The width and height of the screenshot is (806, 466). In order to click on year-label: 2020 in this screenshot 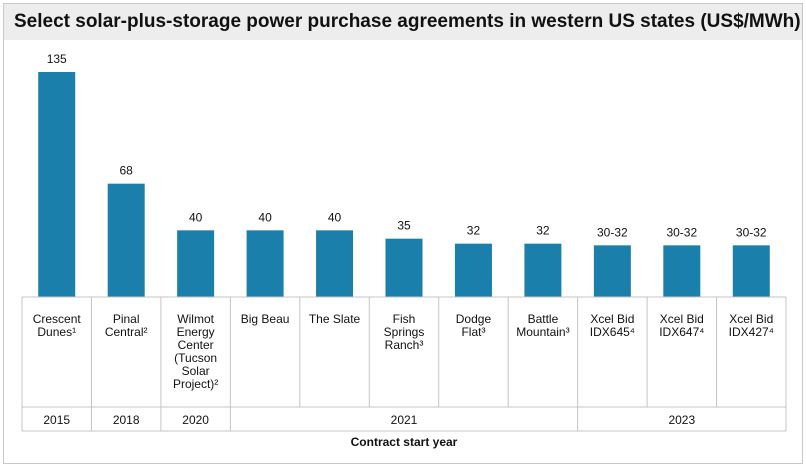, I will do `click(195, 420)`.